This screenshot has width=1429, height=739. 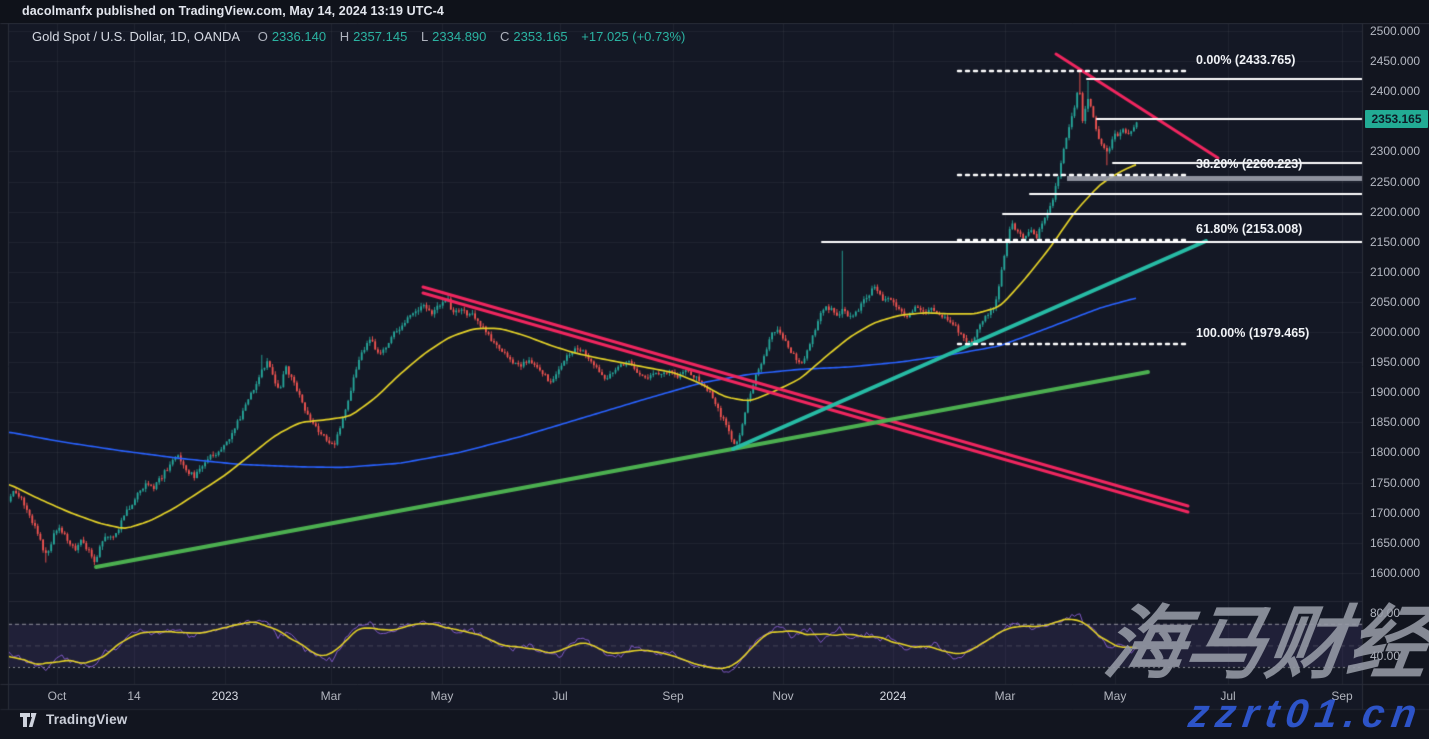 I want to click on price-tick-label: 2100.000, so click(x=1395, y=271).